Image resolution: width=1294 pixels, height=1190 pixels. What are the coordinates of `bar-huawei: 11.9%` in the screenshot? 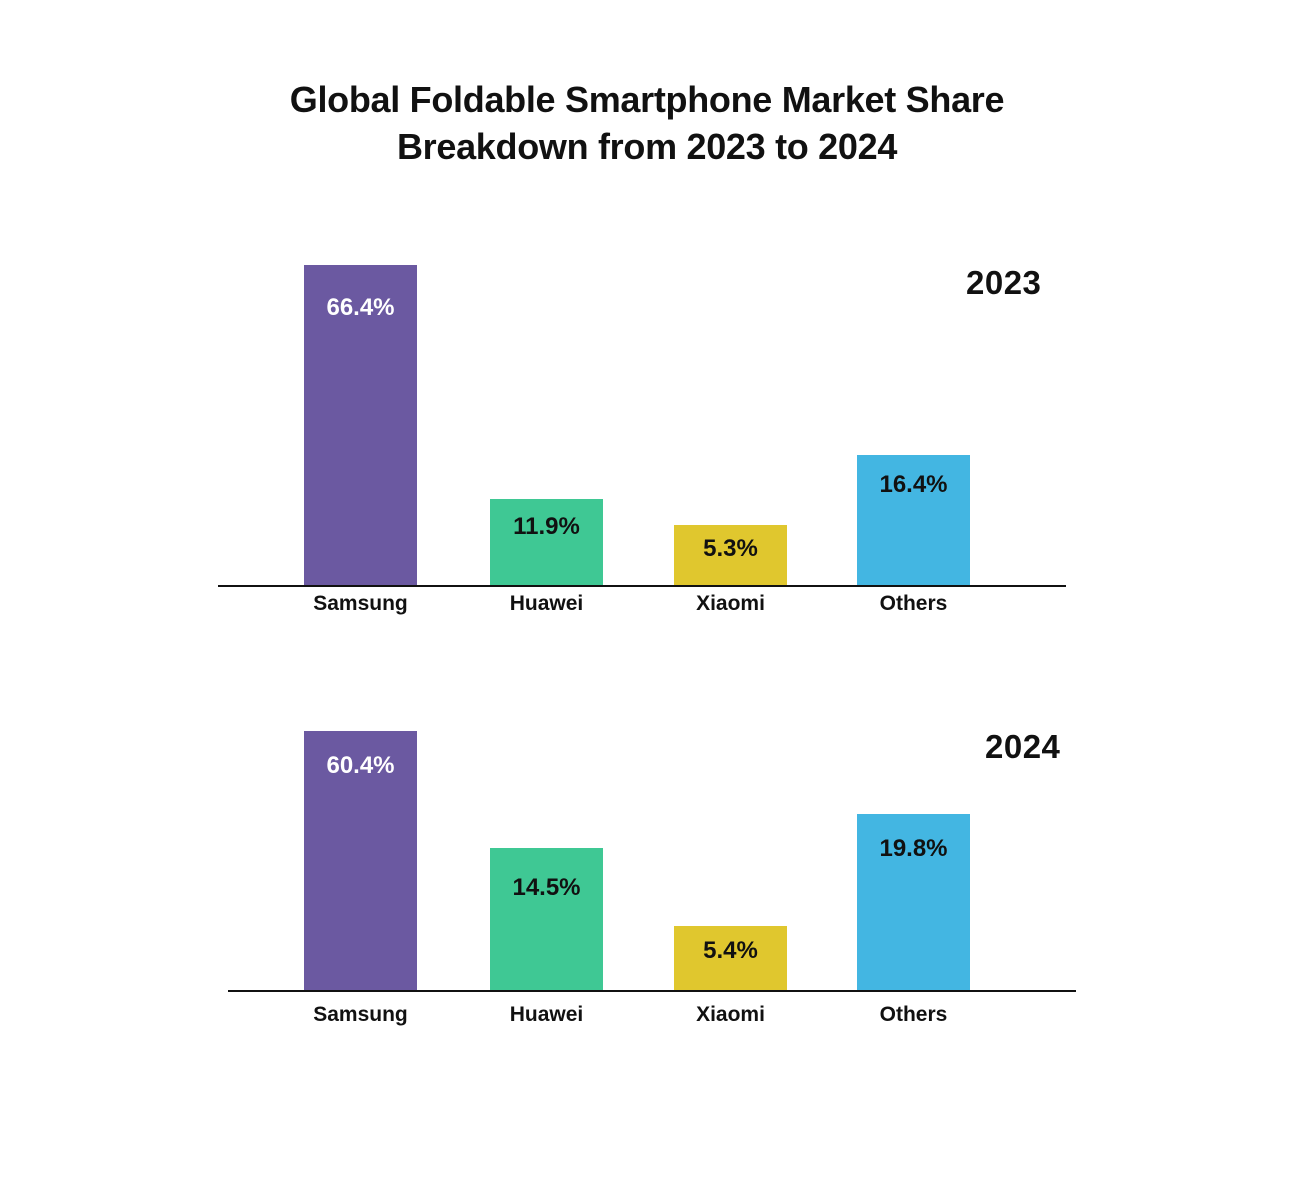 It's located at (546, 542).